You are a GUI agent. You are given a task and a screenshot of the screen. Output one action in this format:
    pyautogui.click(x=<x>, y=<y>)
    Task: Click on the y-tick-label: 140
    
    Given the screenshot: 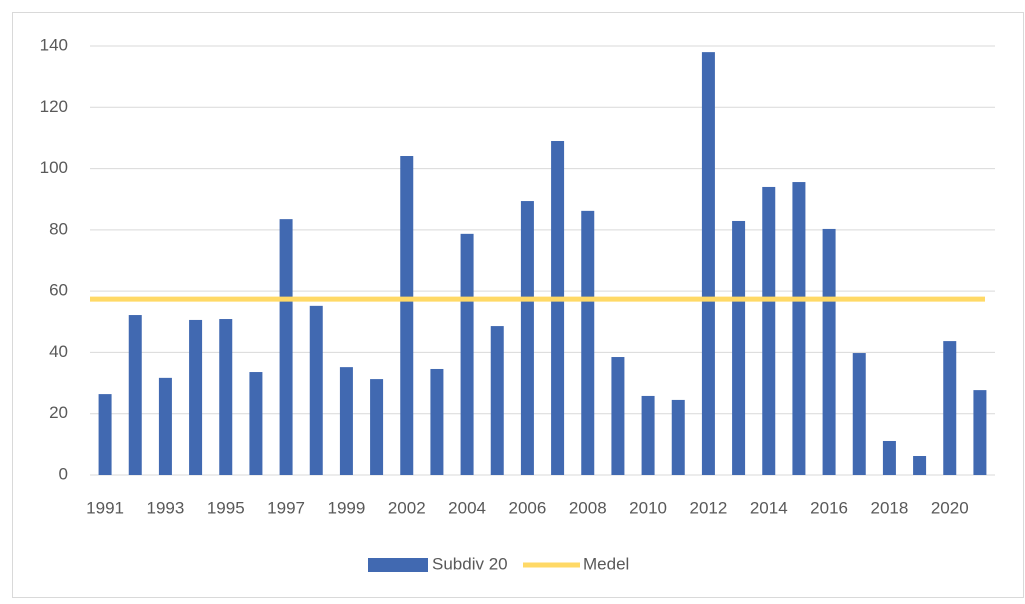 What is the action you would take?
    pyautogui.click(x=54, y=44)
    